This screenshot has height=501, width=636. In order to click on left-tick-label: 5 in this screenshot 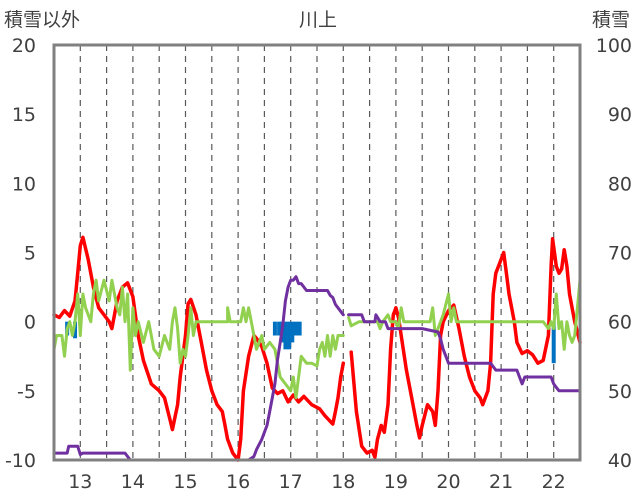, I will do `click(30, 254)`.